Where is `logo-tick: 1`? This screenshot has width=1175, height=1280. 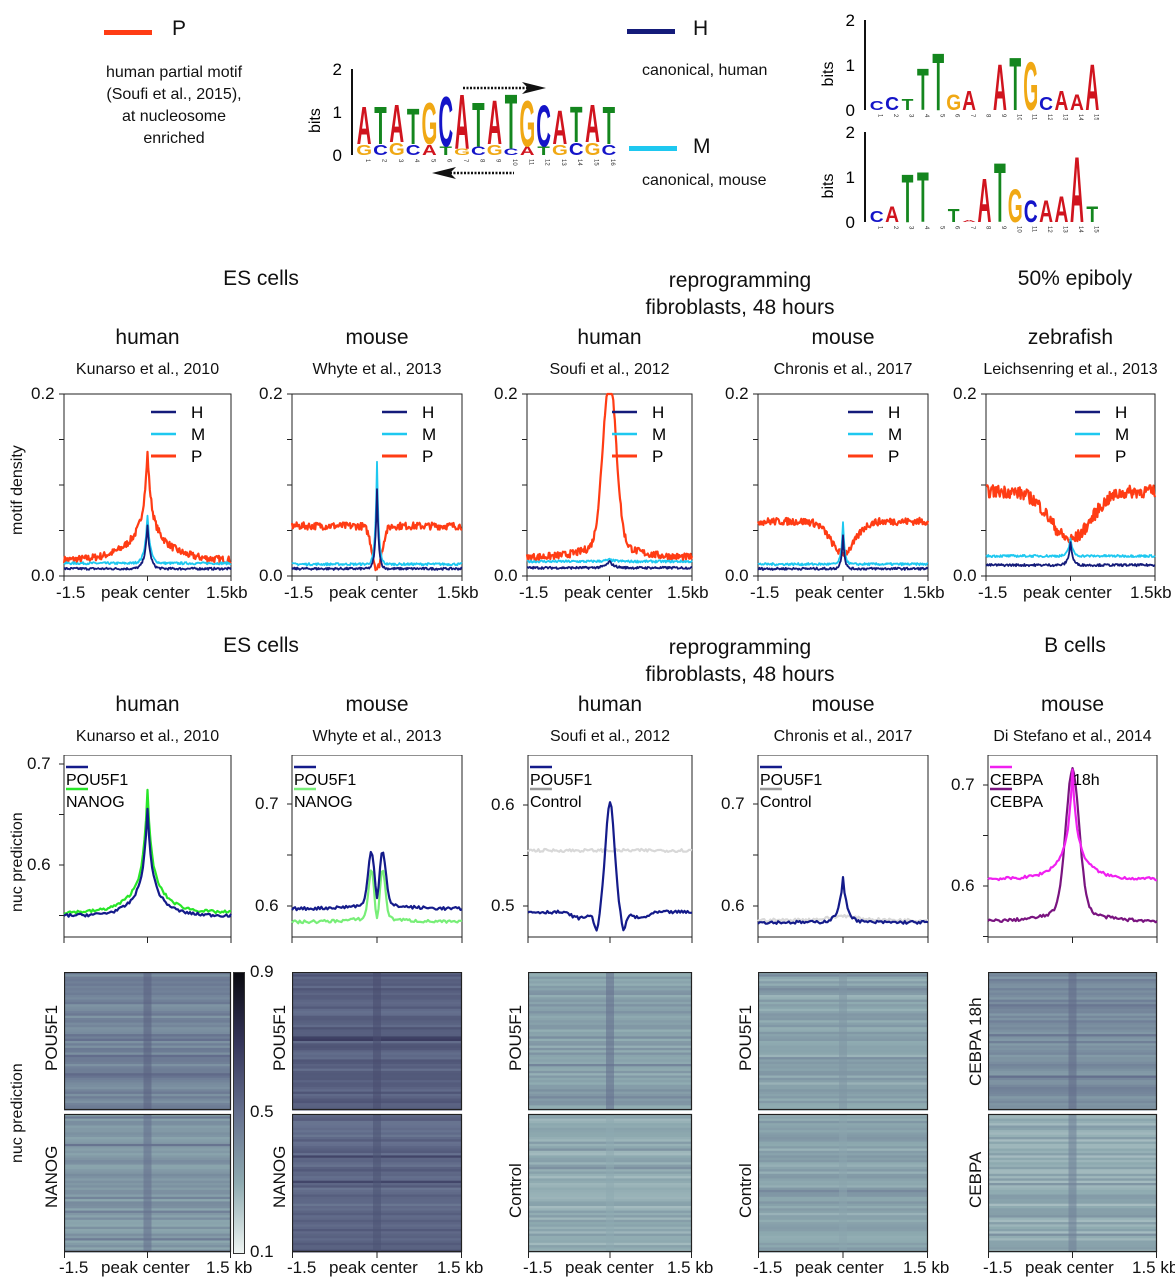 logo-tick: 1 is located at coordinates (850, 177).